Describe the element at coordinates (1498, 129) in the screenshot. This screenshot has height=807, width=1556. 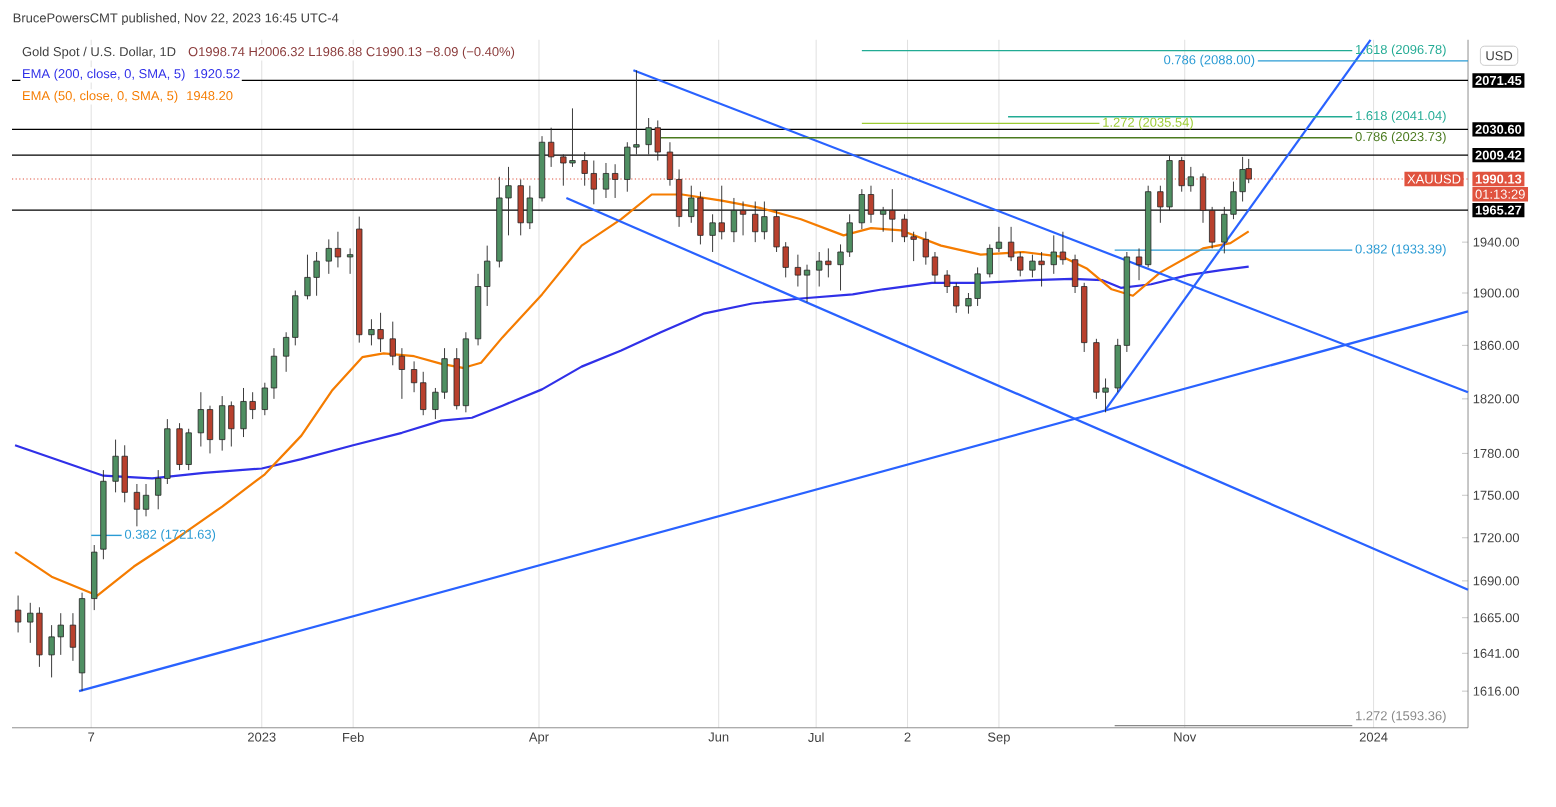
I see `ref-line-label: 2030.60` at that location.